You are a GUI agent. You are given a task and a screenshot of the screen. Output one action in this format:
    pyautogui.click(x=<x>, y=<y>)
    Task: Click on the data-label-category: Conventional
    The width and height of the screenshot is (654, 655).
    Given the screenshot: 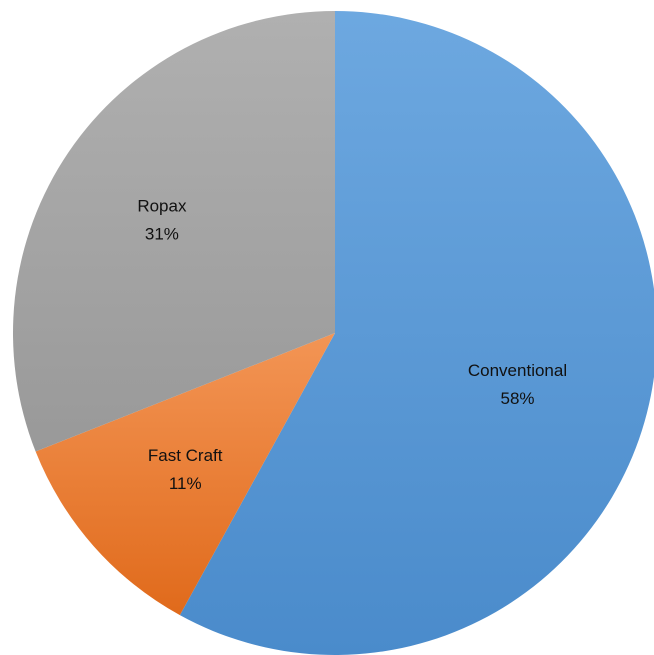 What is the action you would take?
    pyautogui.click(x=517, y=370)
    